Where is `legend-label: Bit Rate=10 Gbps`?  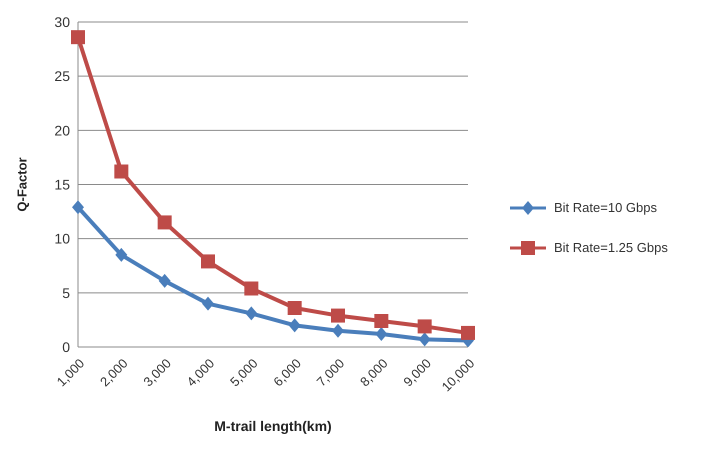 legend-label: Bit Rate=10 Gbps is located at coordinates (605, 207).